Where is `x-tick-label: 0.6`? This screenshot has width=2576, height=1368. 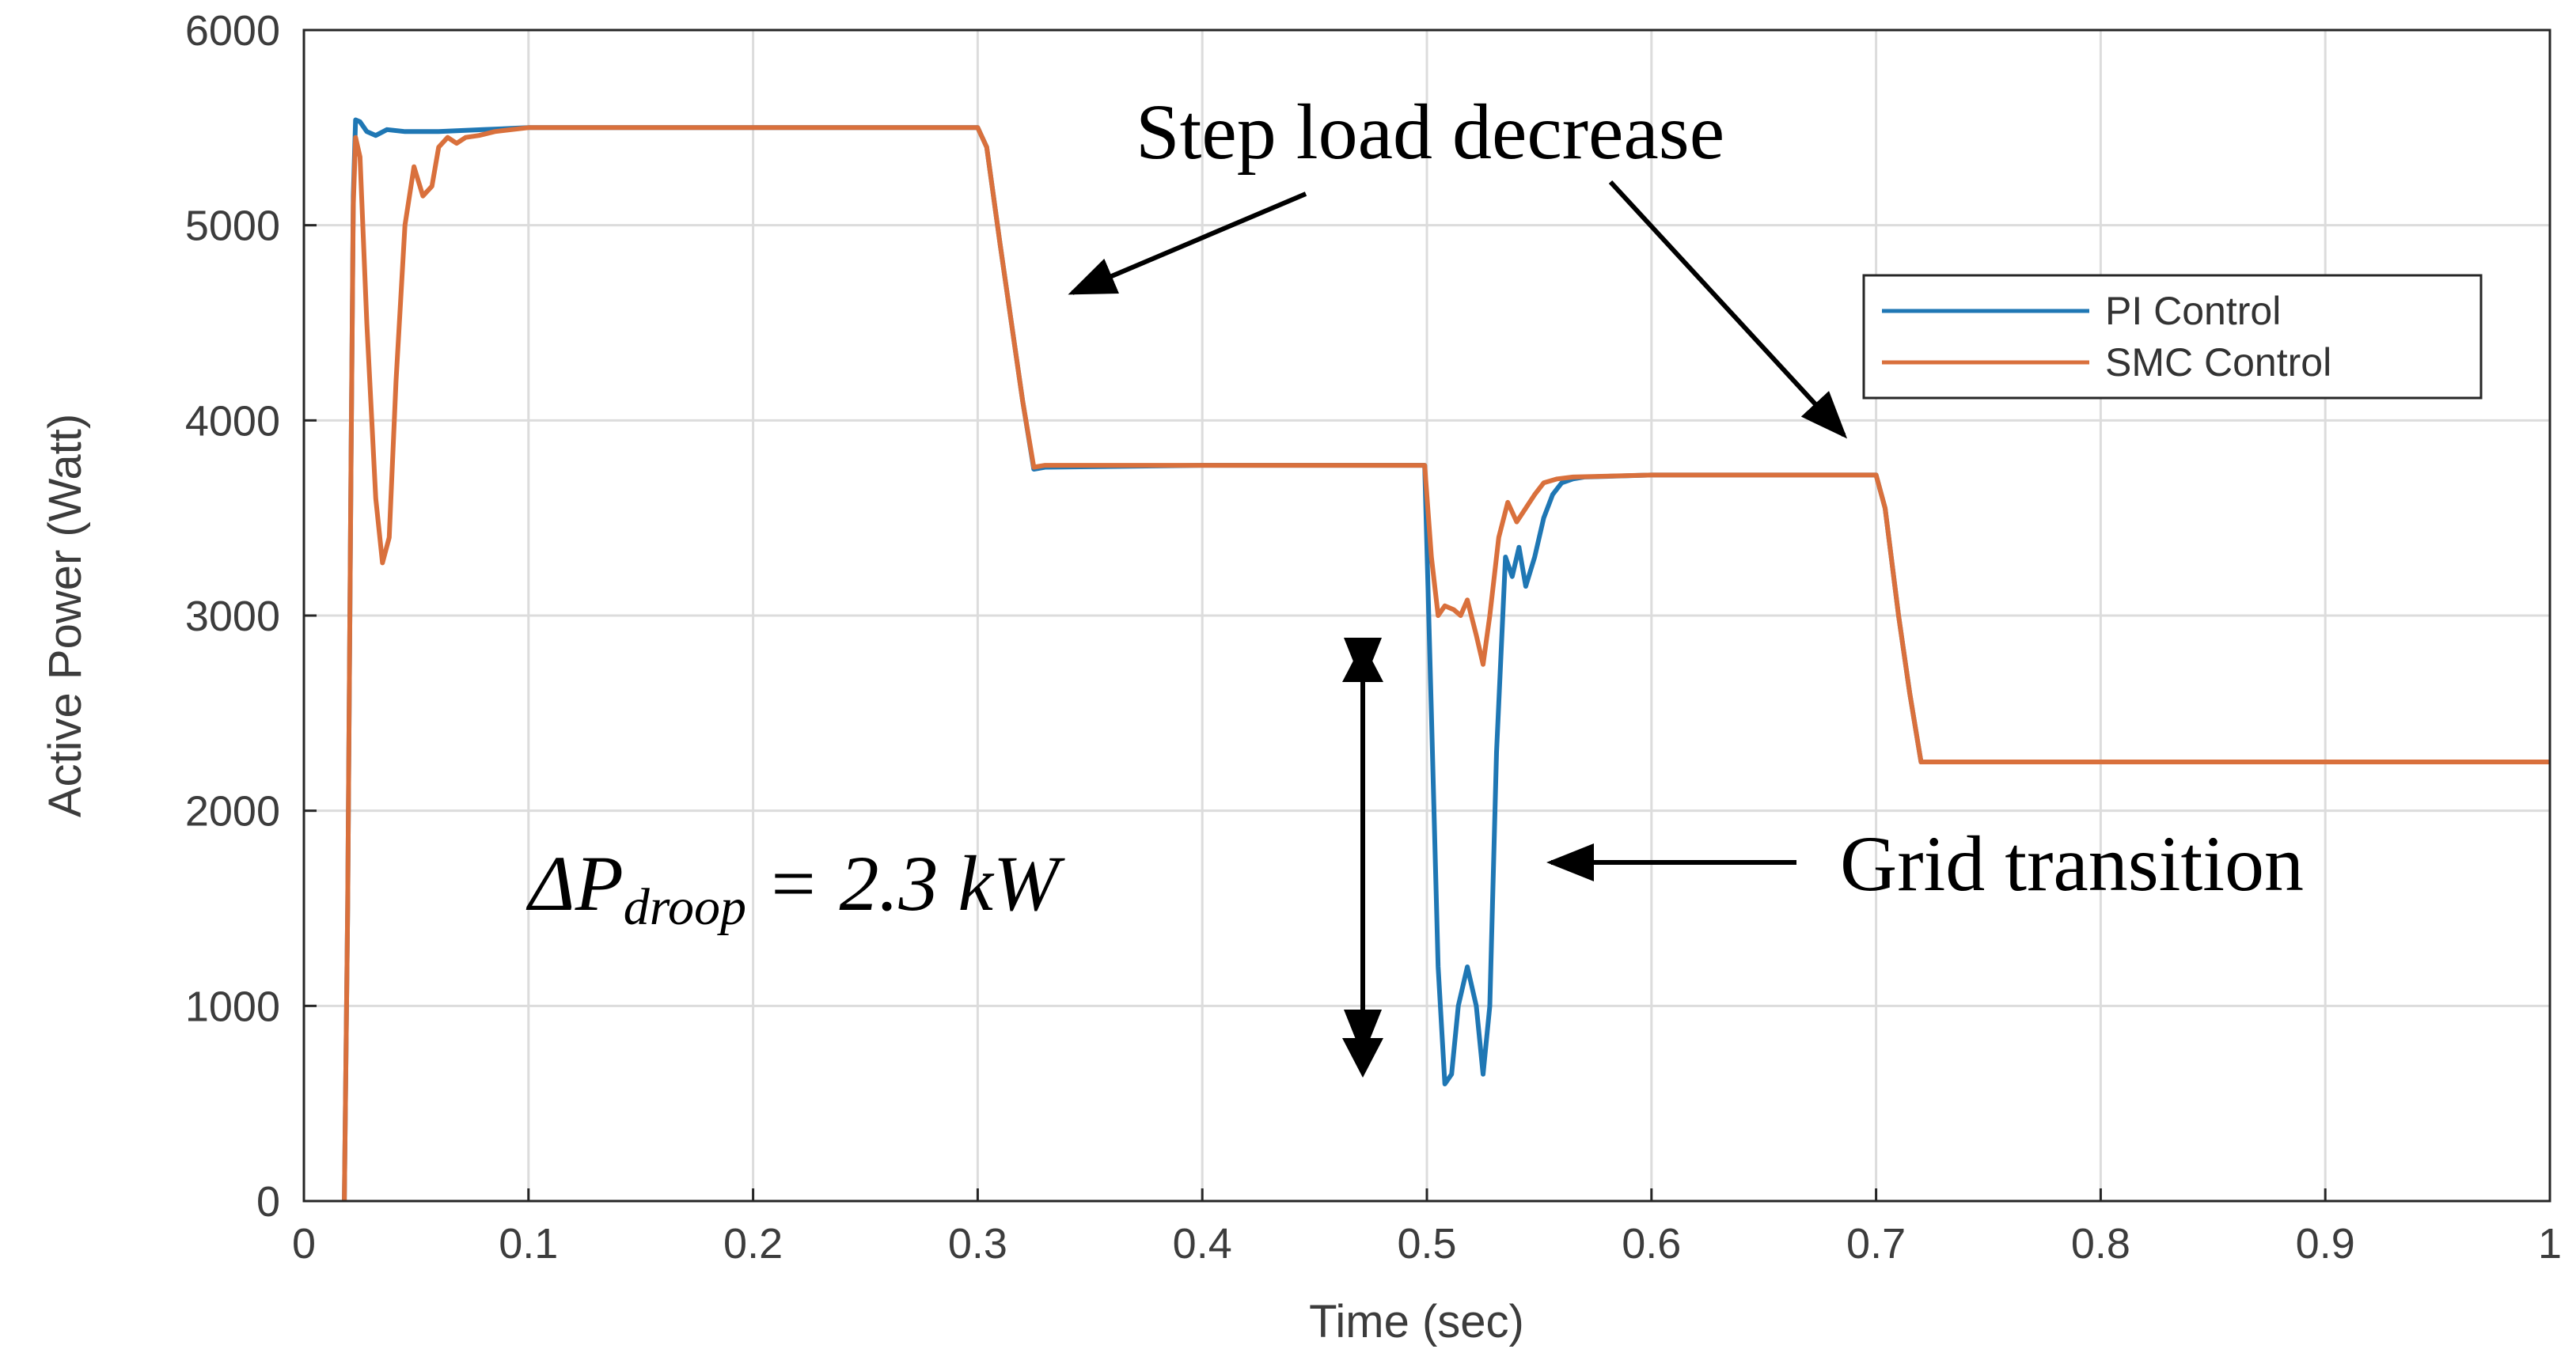 x-tick-label: 0.6 is located at coordinates (1651, 1244).